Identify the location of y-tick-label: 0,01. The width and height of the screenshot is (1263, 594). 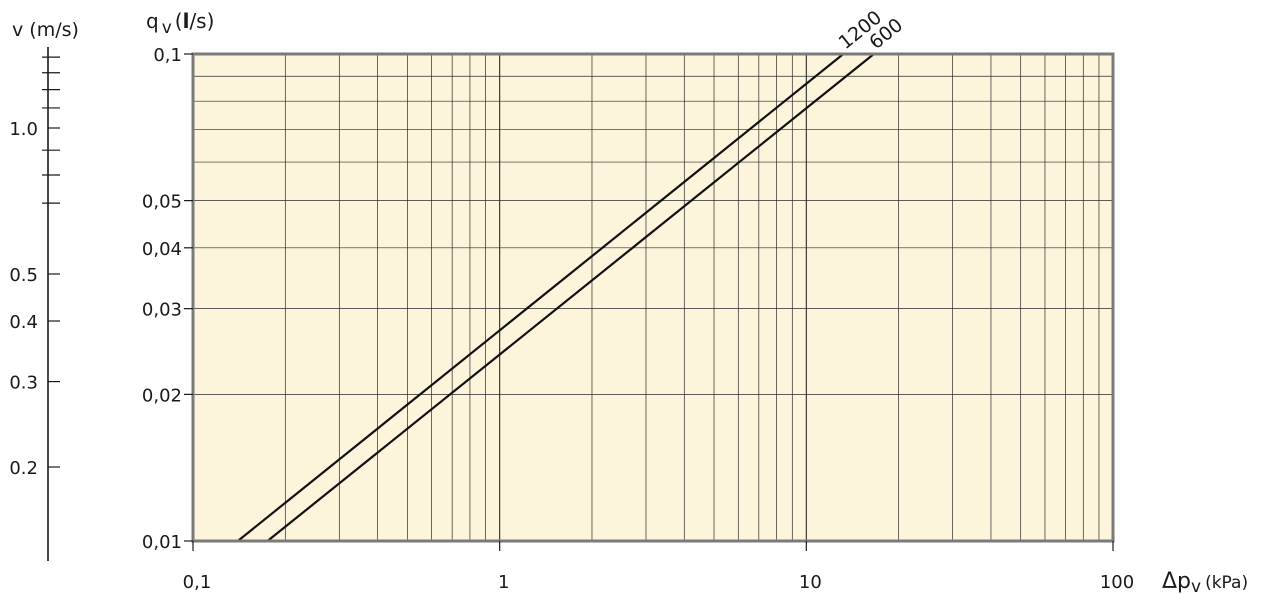
(162, 542).